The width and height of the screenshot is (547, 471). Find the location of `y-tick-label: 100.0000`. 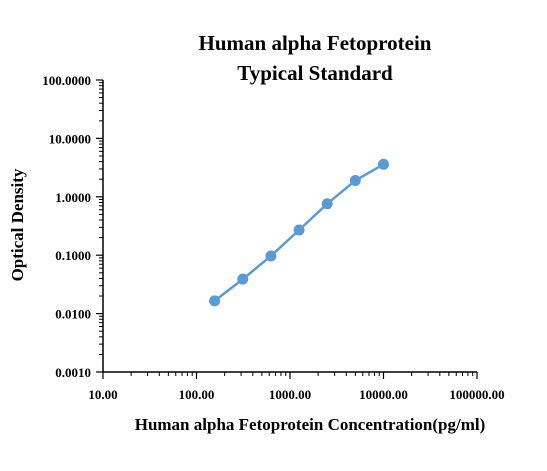

y-tick-label: 100.0000 is located at coordinates (66, 80).